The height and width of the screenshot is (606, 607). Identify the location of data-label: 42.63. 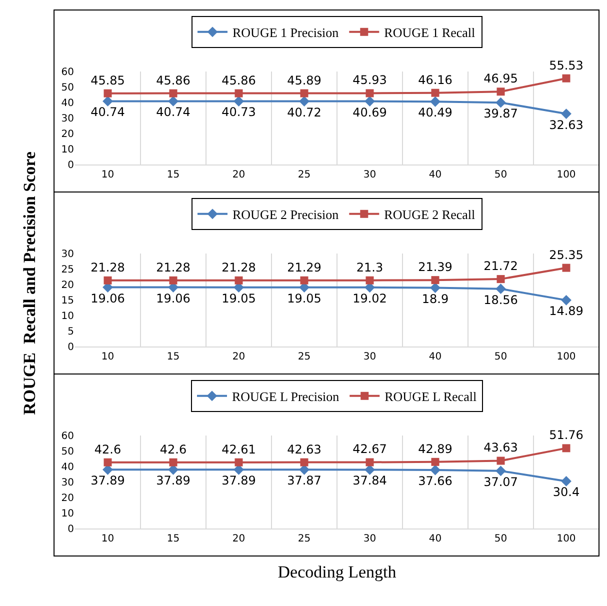
(304, 449).